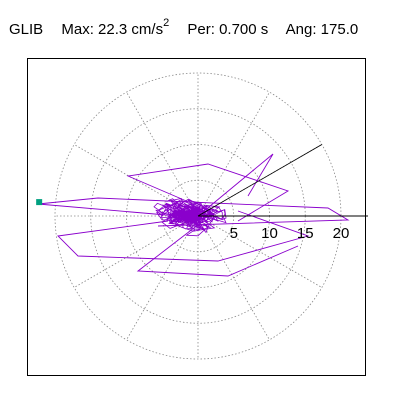 The height and width of the screenshot is (400, 400). Describe the element at coordinates (113, 29) in the screenshot. I see `max-value: 22.3` at that location.